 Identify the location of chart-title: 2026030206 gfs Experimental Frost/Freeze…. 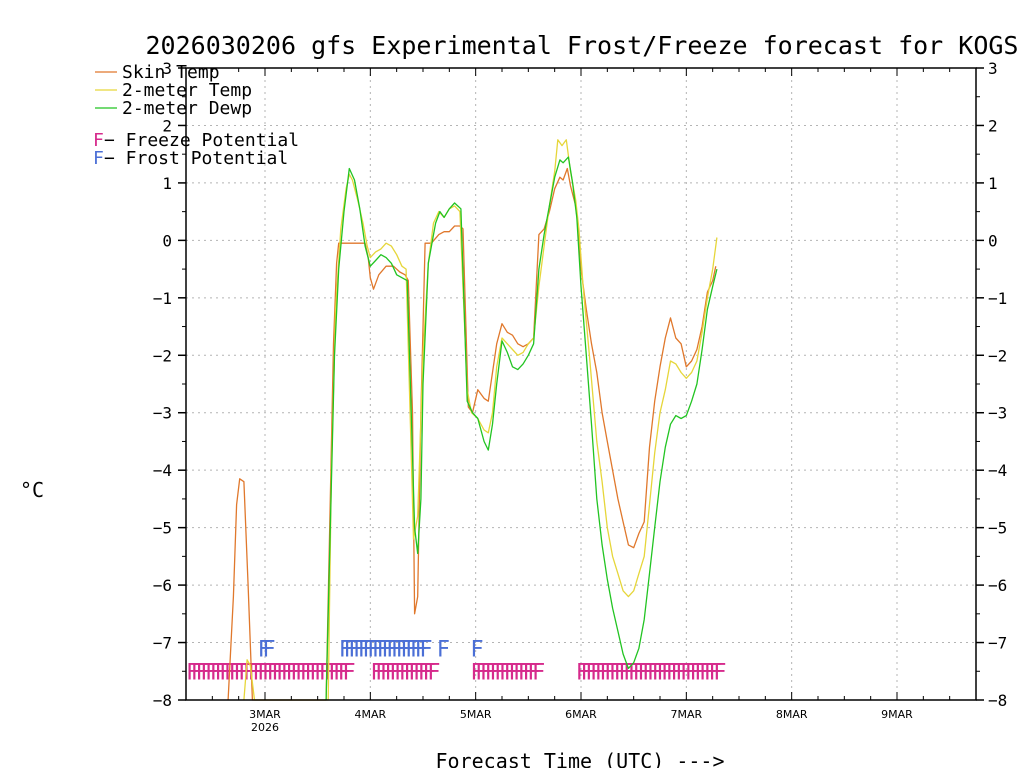
(582, 45).